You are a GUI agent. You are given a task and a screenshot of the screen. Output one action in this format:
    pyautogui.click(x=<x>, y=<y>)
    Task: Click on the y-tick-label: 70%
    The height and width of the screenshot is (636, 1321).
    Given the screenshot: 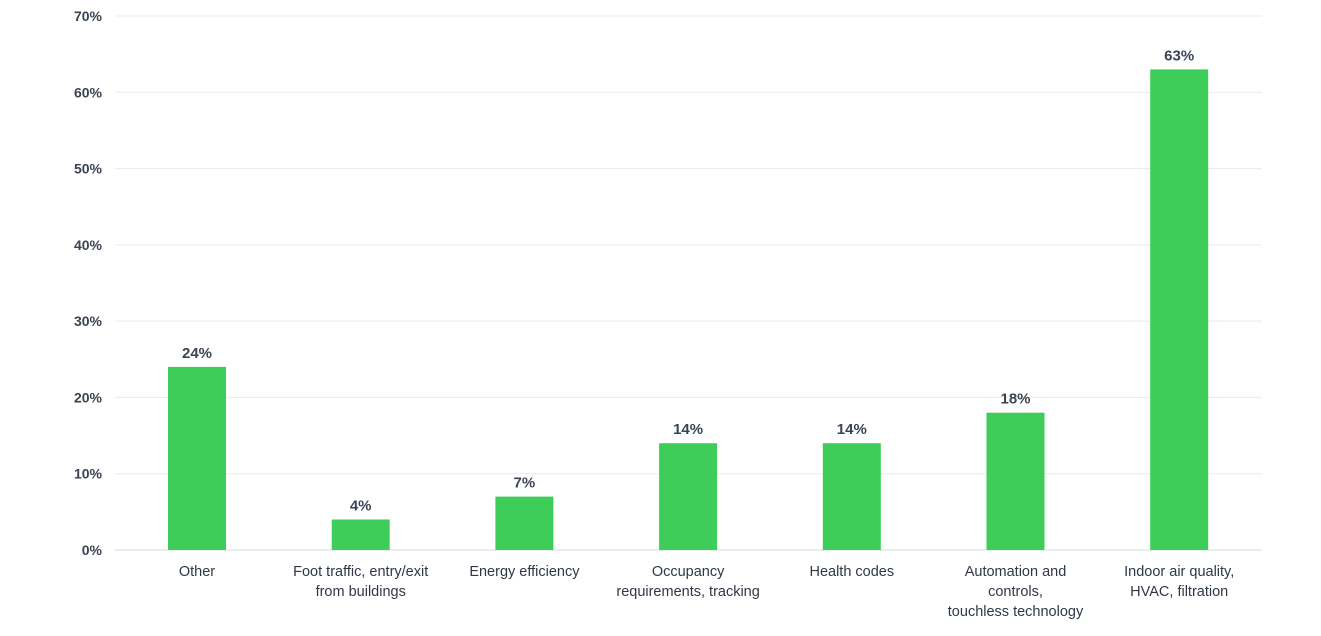 What is the action you would take?
    pyautogui.click(x=88, y=16)
    